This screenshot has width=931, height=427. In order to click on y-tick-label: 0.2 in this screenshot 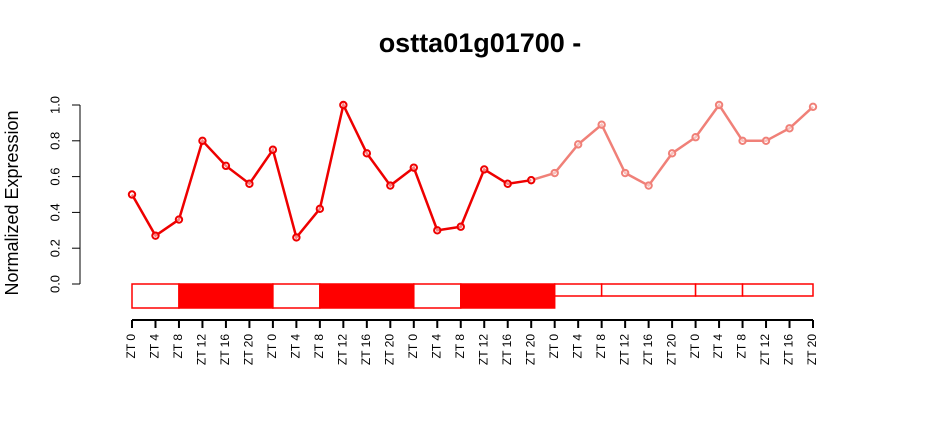, I will do `click(54, 248)`.